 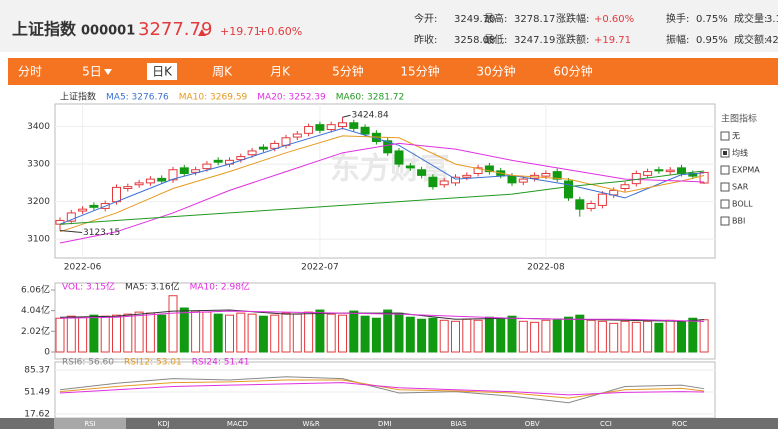 I want to click on header-bg, so click(x=389, y=26).